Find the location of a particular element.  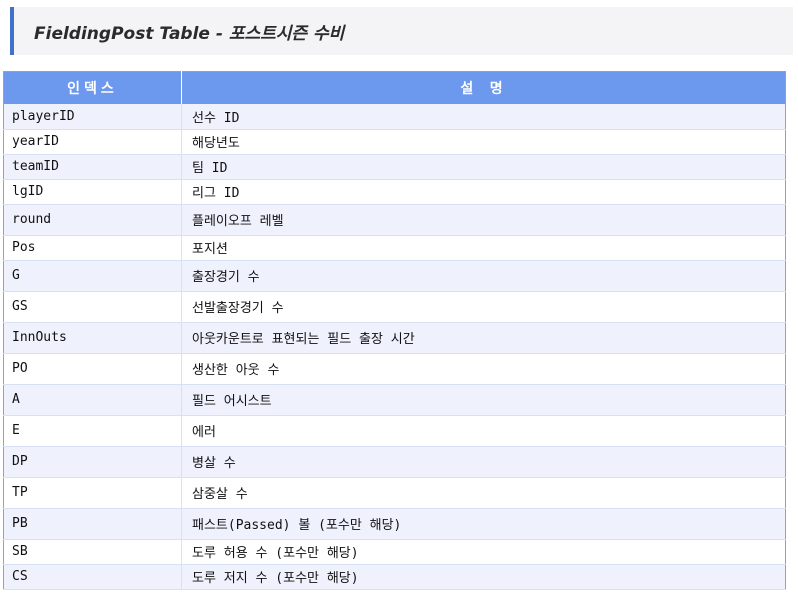

index-cell: CS is located at coordinates (92, 577).